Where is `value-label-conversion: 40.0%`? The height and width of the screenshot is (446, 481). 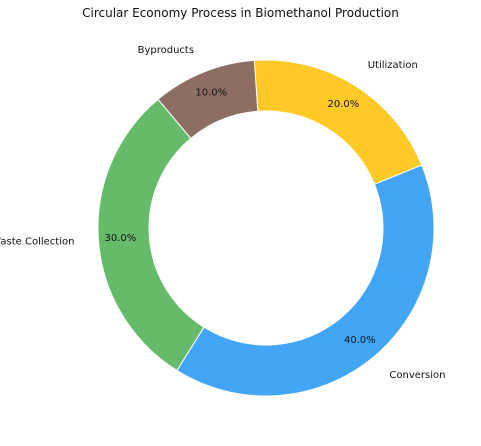
value-label-conversion: 40.0% is located at coordinates (360, 340).